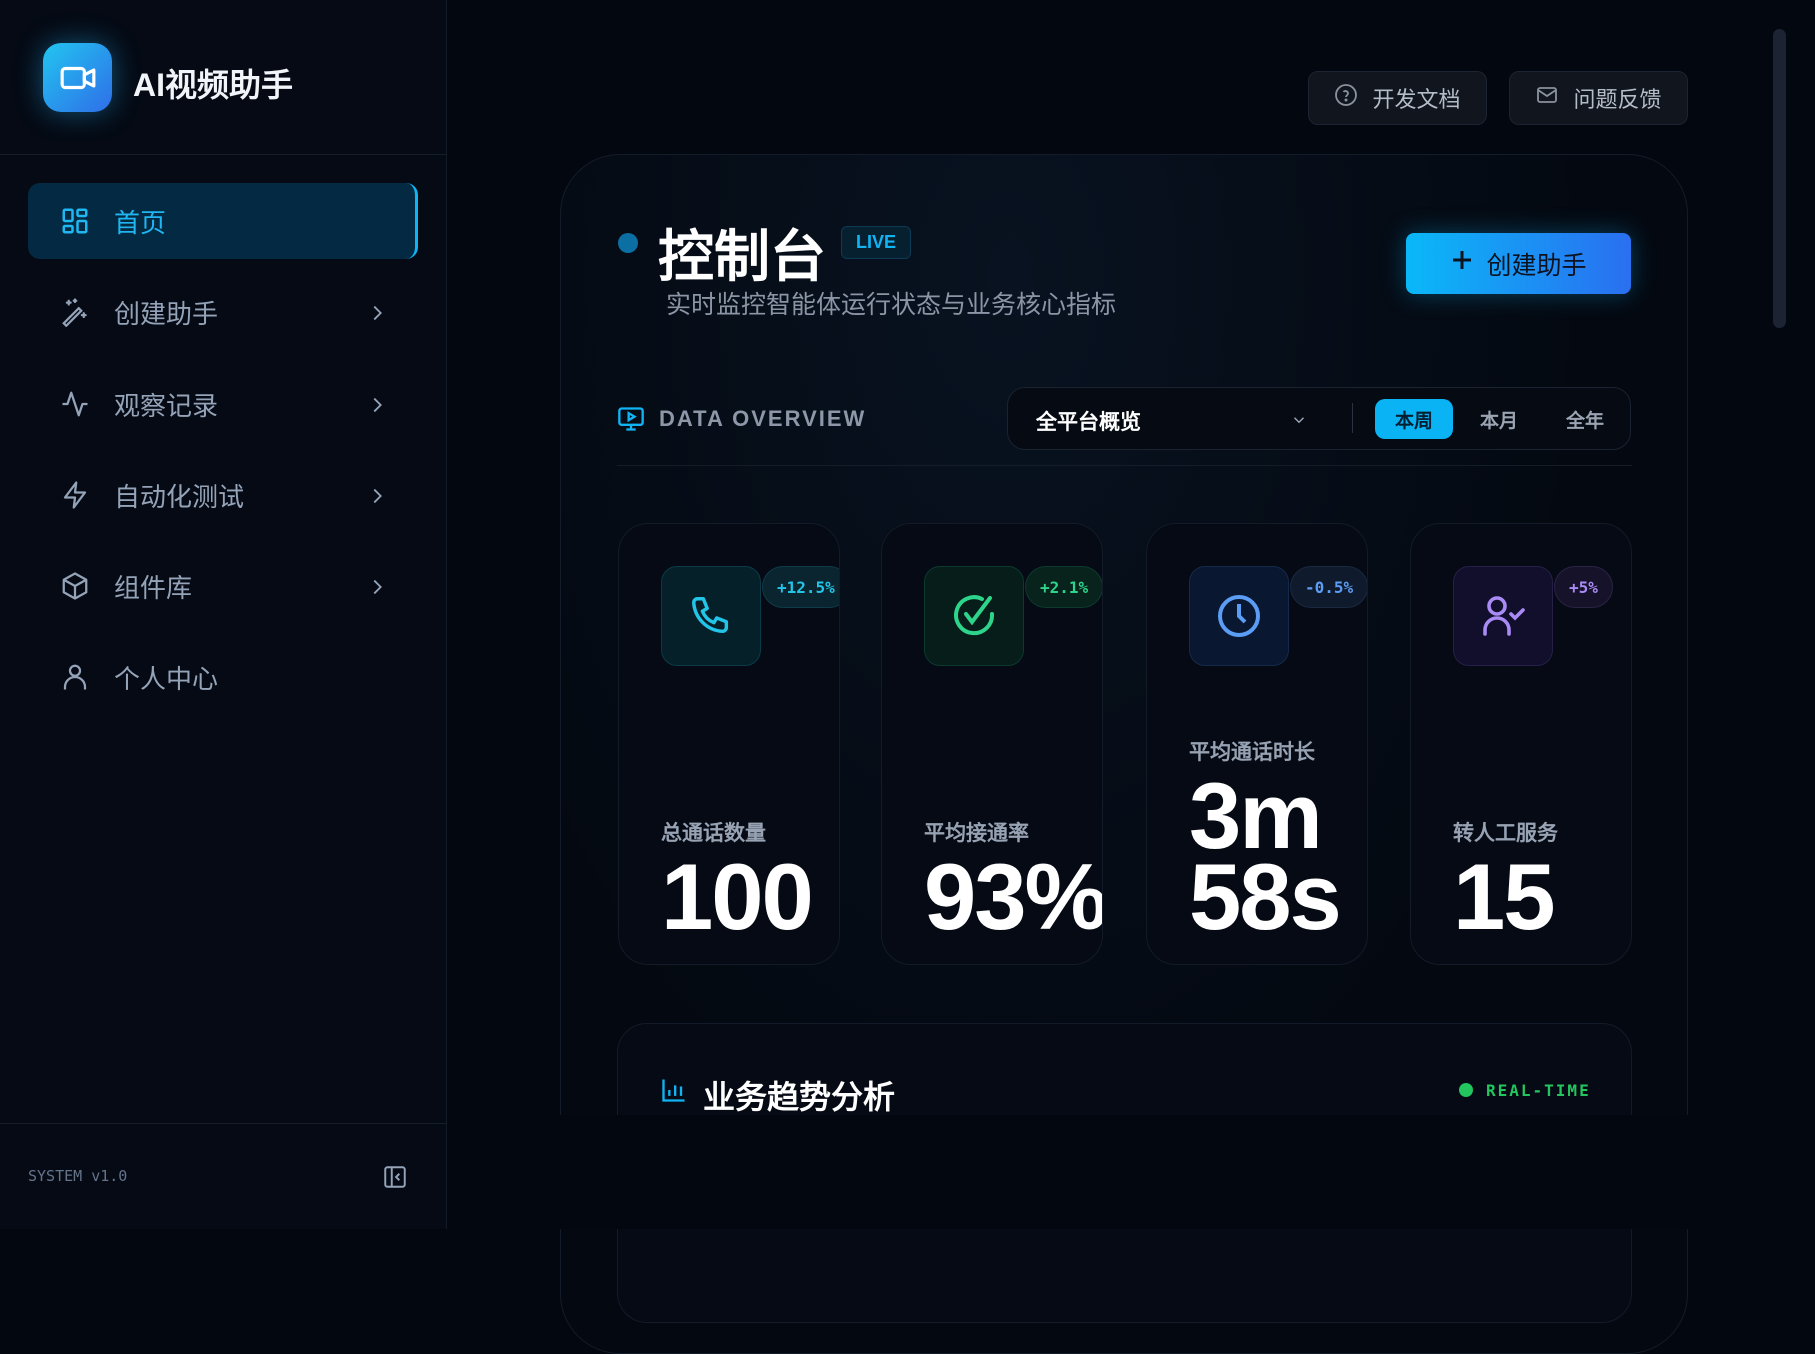 This screenshot has height=1354, width=1815. I want to click on monitor-play-icon, so click(631, 421).